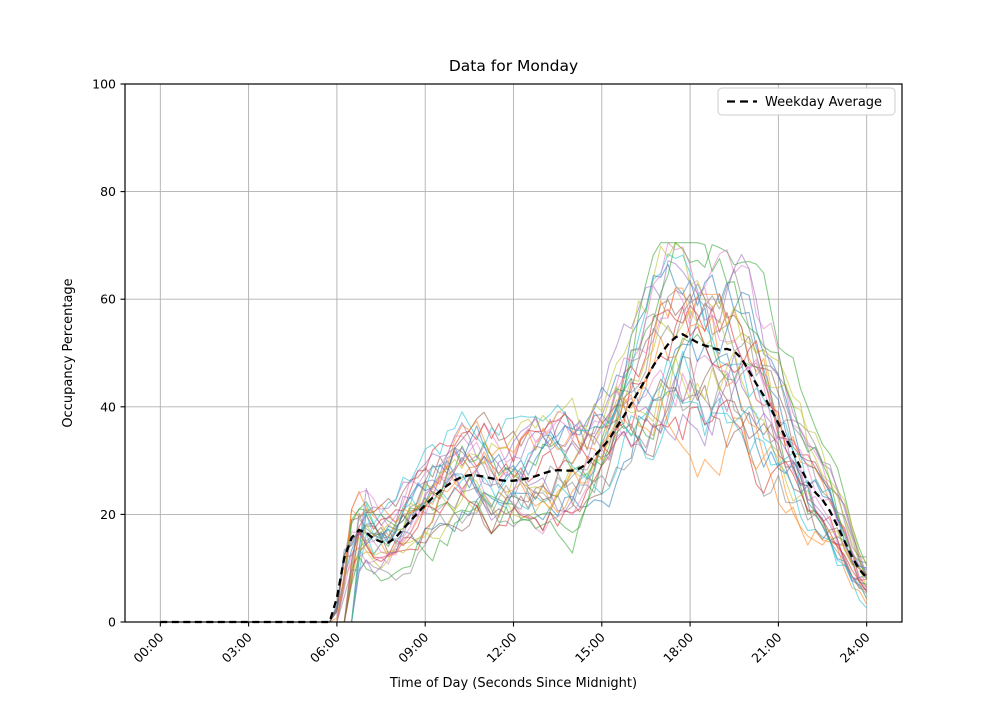  I want to click on legend: Weekday Average, so click(806, 101).